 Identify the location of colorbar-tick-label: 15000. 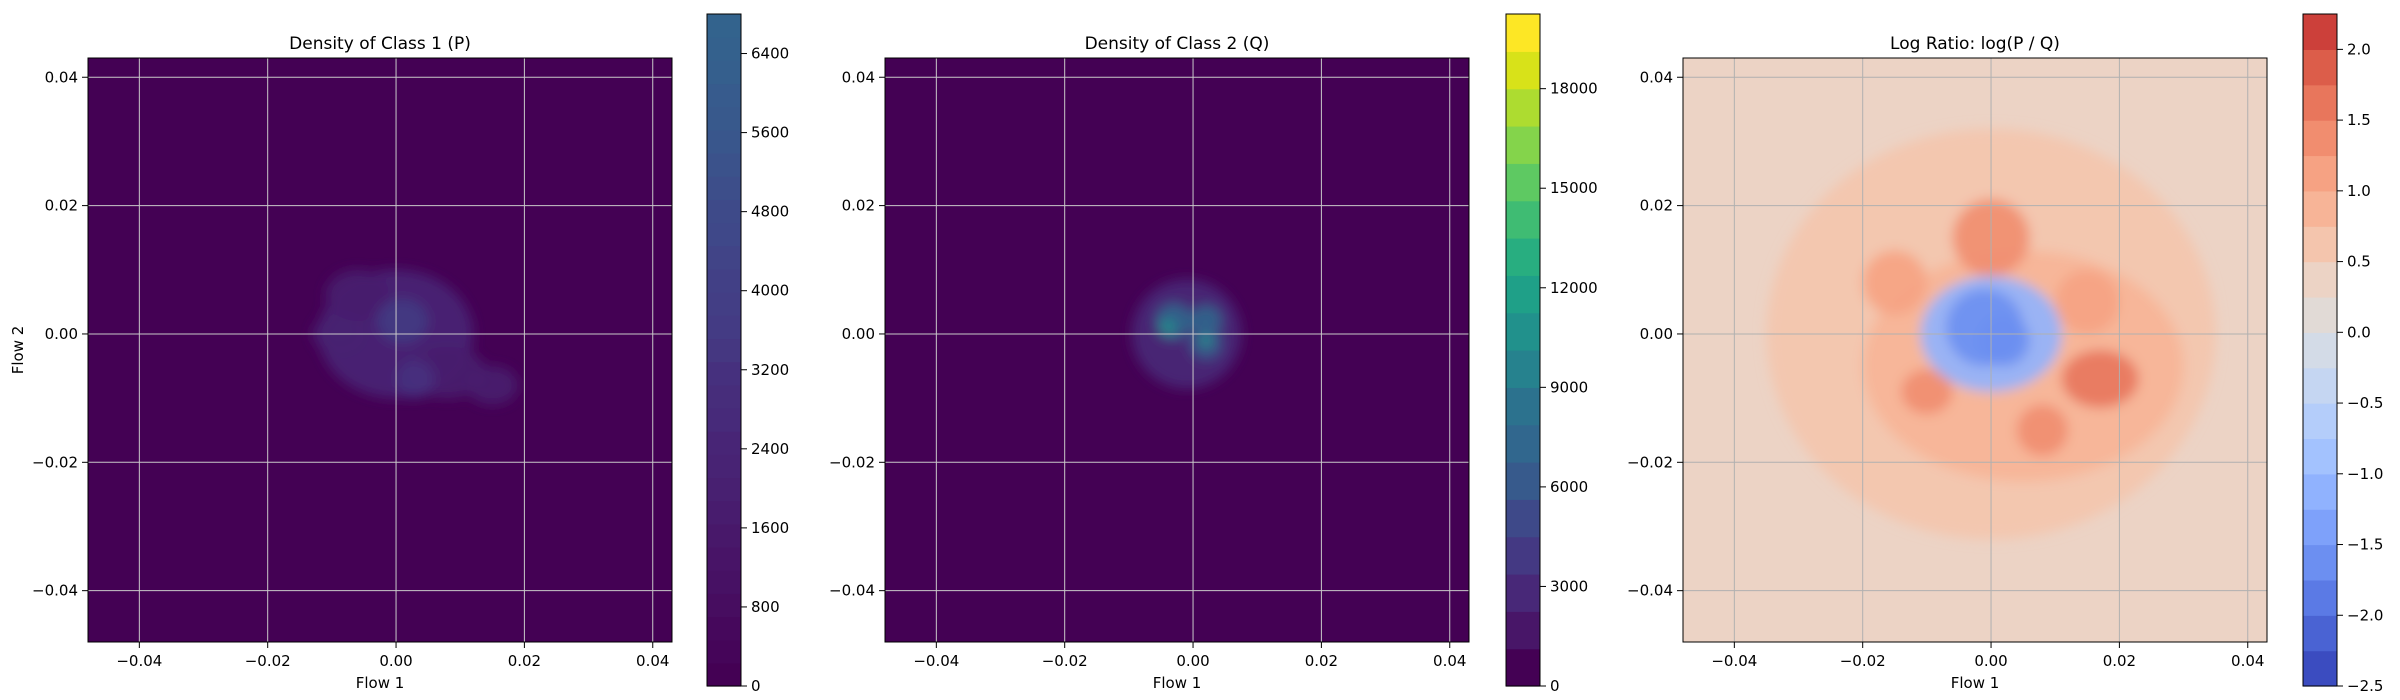
(1574, 188).